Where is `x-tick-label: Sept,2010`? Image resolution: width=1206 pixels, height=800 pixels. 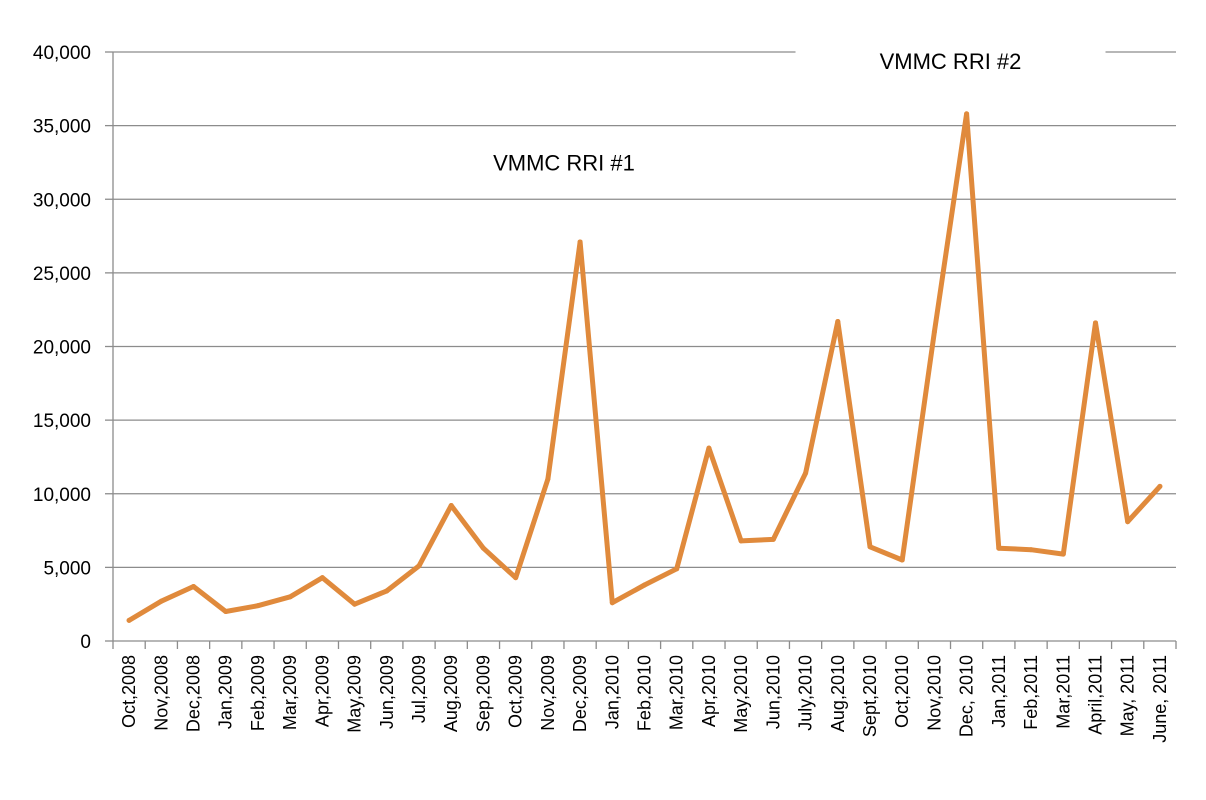
x-tick-label: Sept,2010 is located at coordinates (870, 696).